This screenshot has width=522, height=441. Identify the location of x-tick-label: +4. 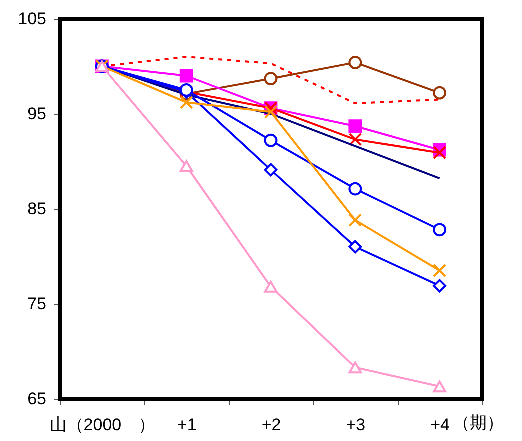
(440, 425).